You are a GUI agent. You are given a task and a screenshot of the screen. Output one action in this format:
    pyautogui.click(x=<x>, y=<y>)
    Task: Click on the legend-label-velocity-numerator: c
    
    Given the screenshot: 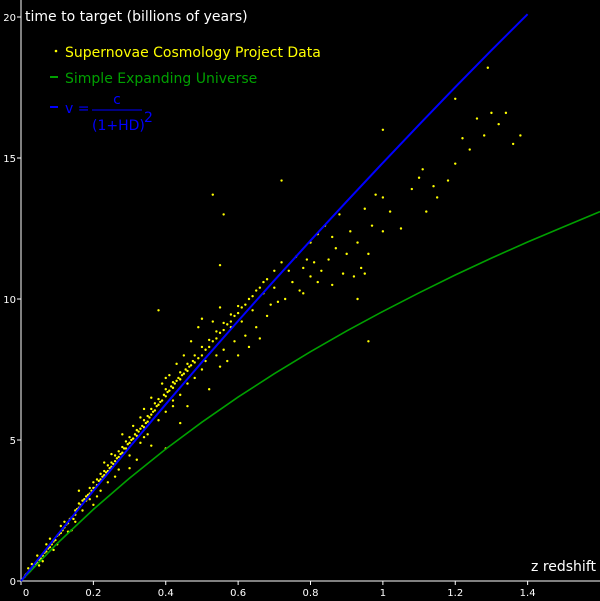 What is the action you would take?
    pyautogui.click(x=117, y=100)
    